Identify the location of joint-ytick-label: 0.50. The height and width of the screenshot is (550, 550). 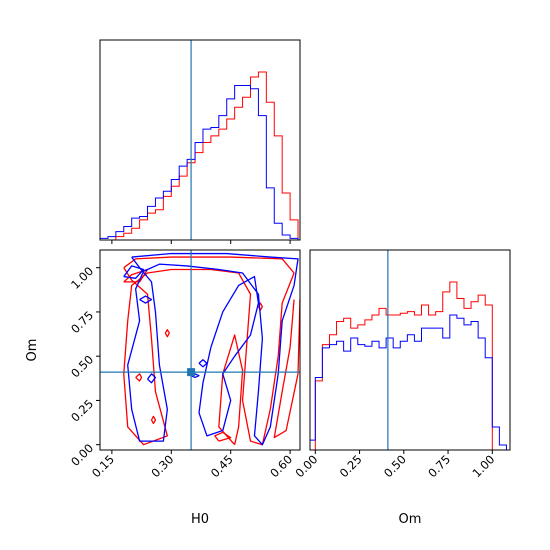
(82, 366).